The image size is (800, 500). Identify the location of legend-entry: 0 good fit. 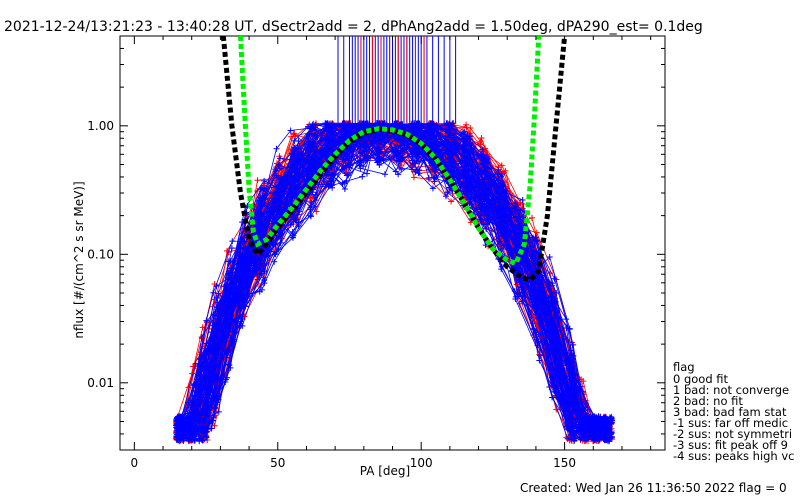
(701, 379).